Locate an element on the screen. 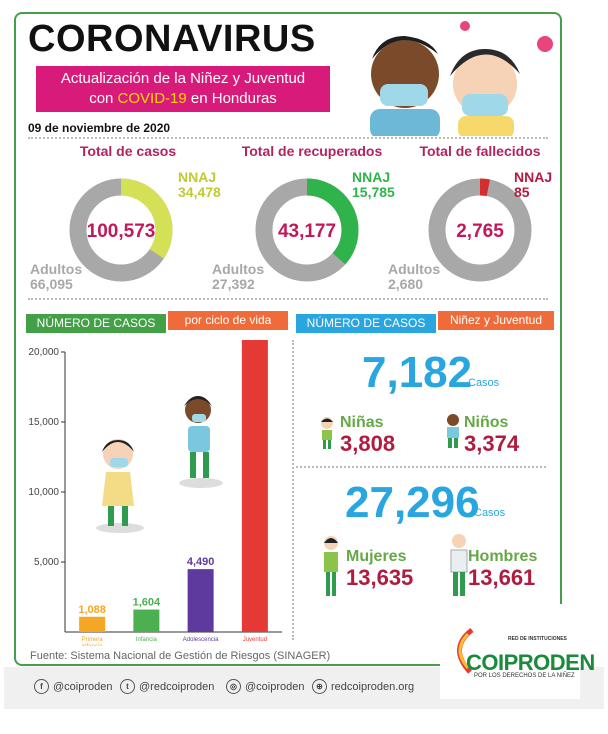 This screenshot has height=734, width=608. donut-total-value: 100,573 is located at coordinates (121, 231).